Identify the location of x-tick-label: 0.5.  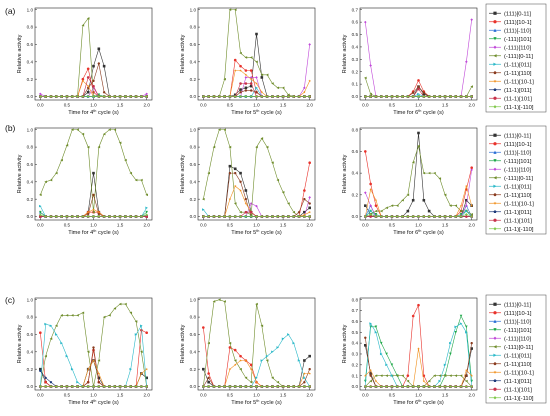
(392, 225).